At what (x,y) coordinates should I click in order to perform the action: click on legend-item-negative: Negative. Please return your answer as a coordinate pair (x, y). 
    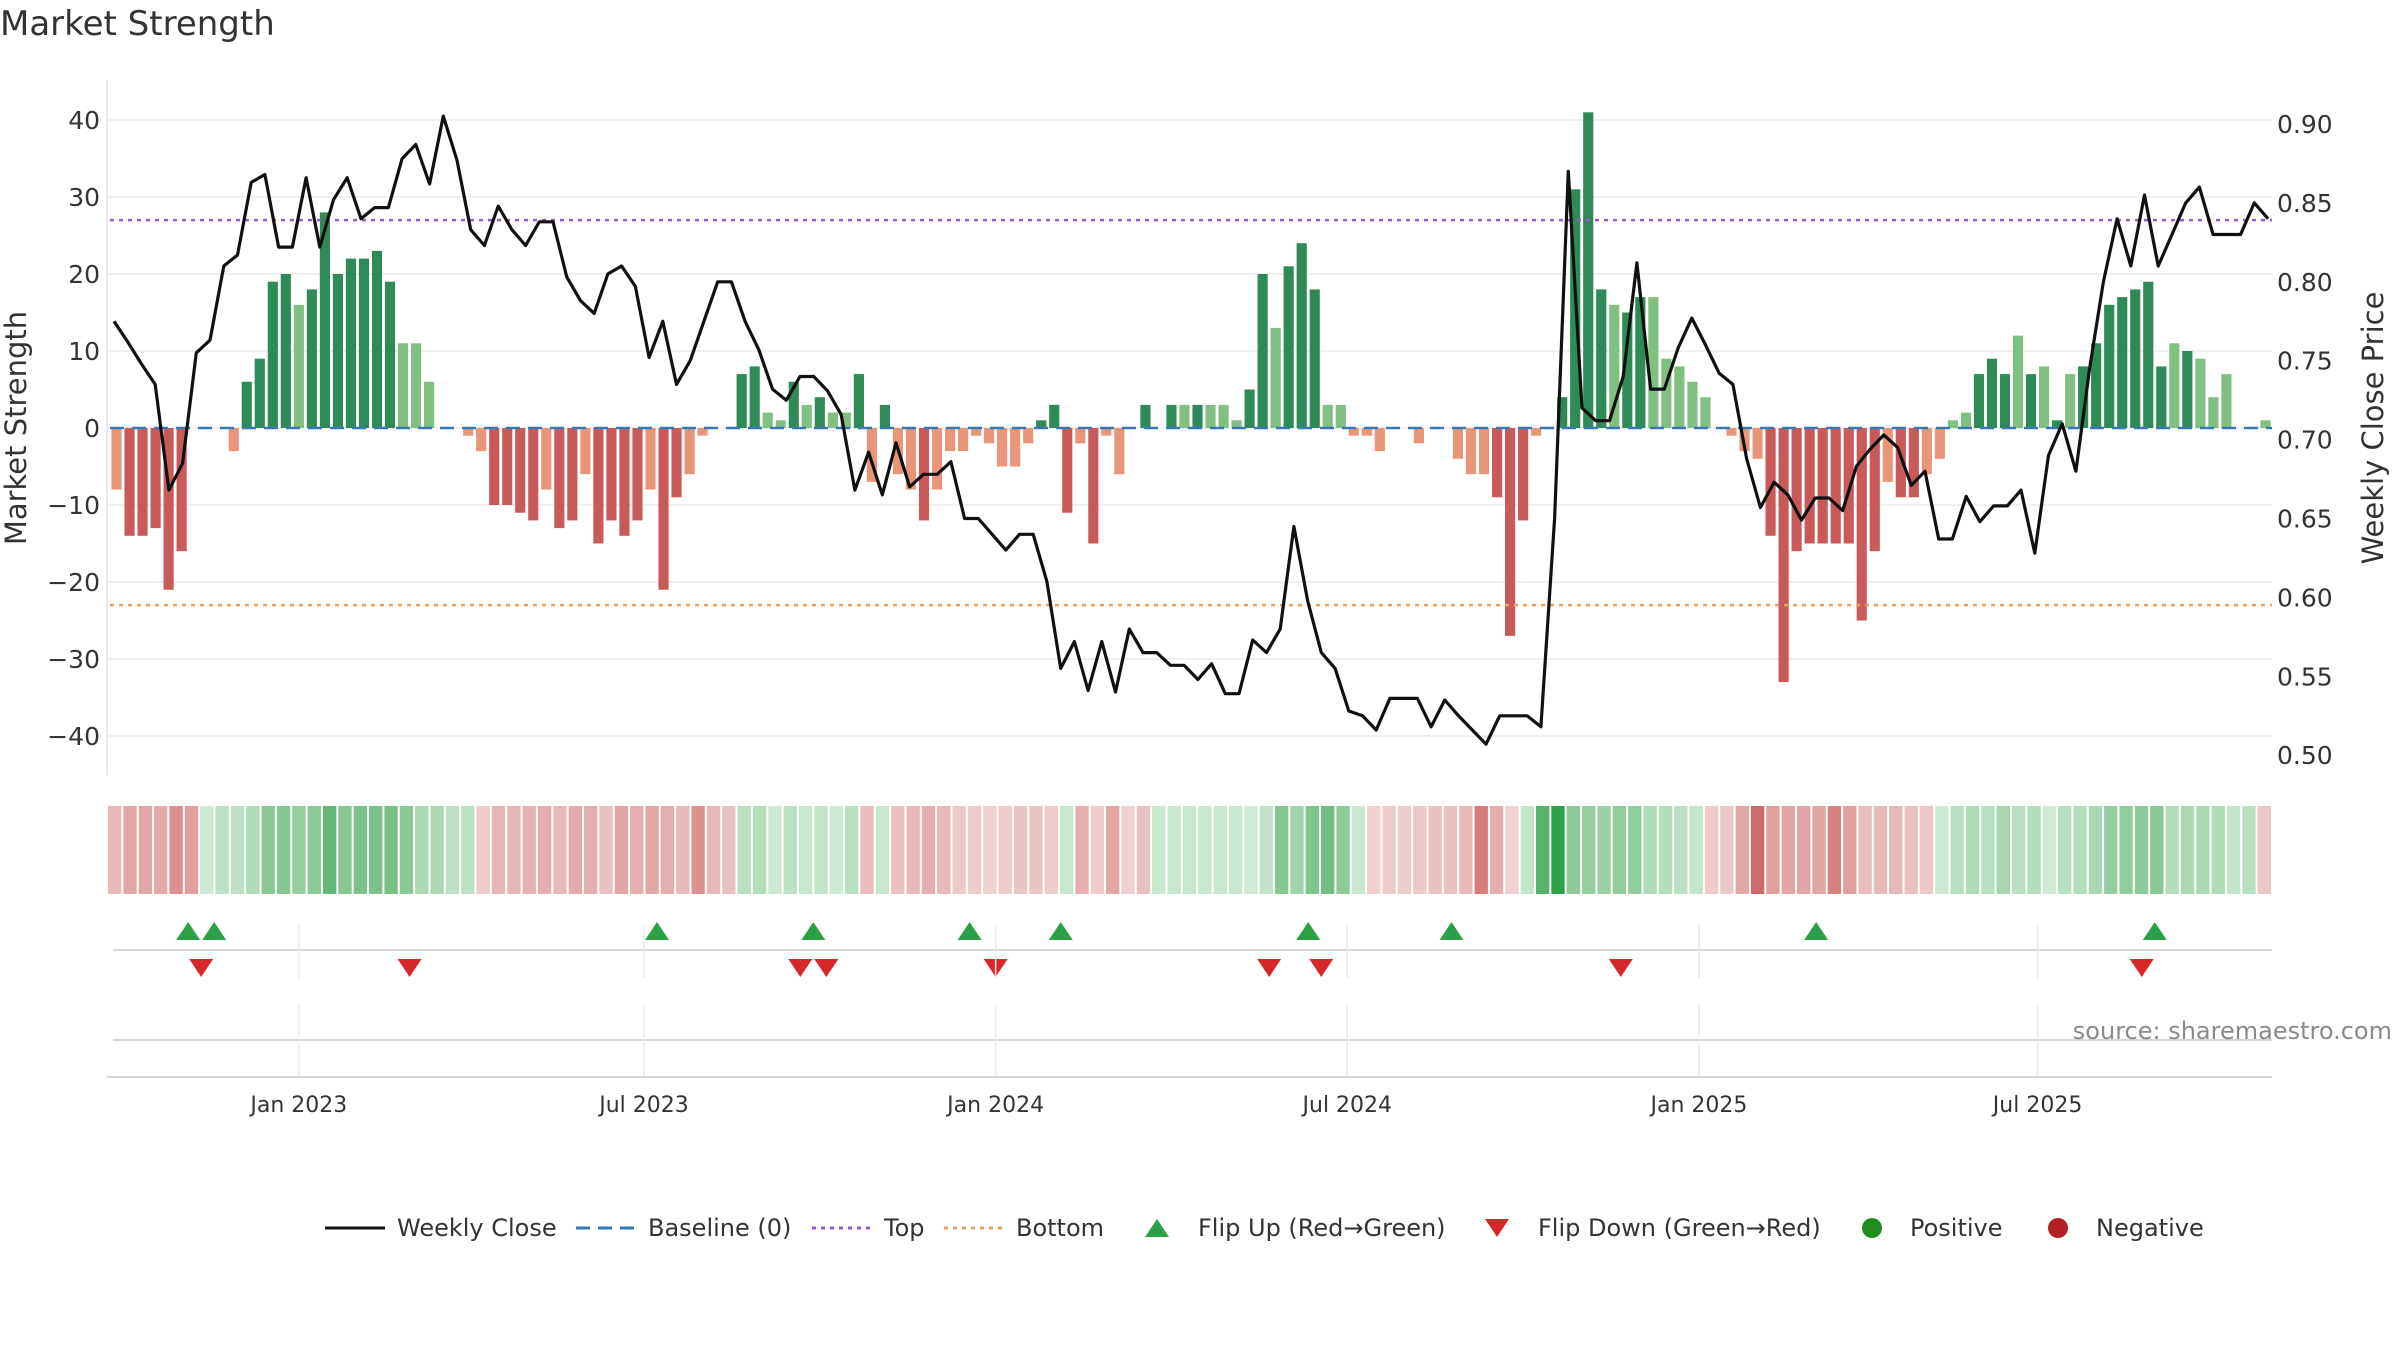
    Looking at the image, I should click on (2125, 1228).